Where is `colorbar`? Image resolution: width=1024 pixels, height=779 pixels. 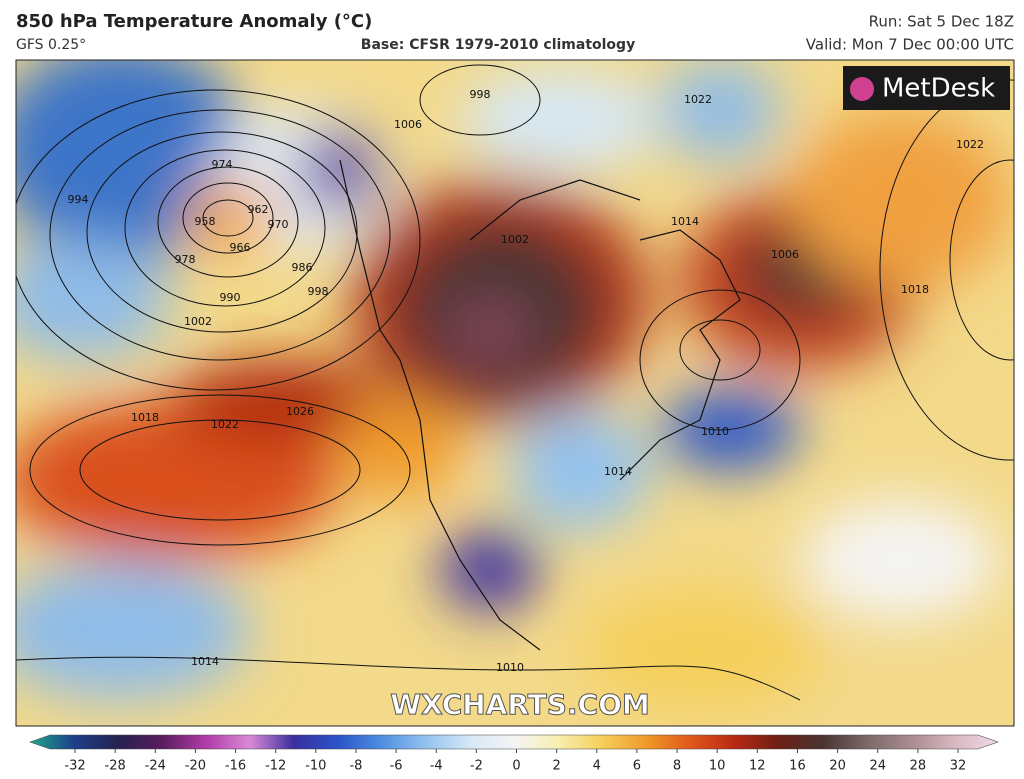 colorbar is located at coordinates (514, 742).